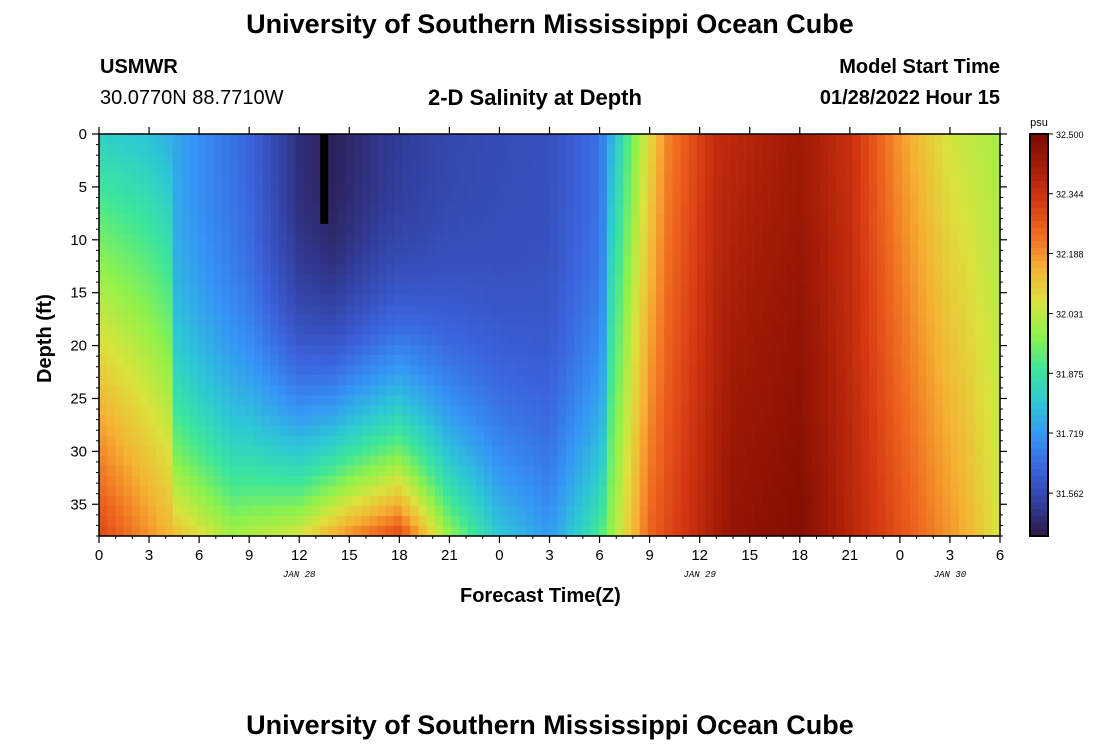 The width and height of the screenshot is (1100, 750). Describe the element at coordinates (1039, 513) in the screenshot. I see `colorbar-segment` at that location.